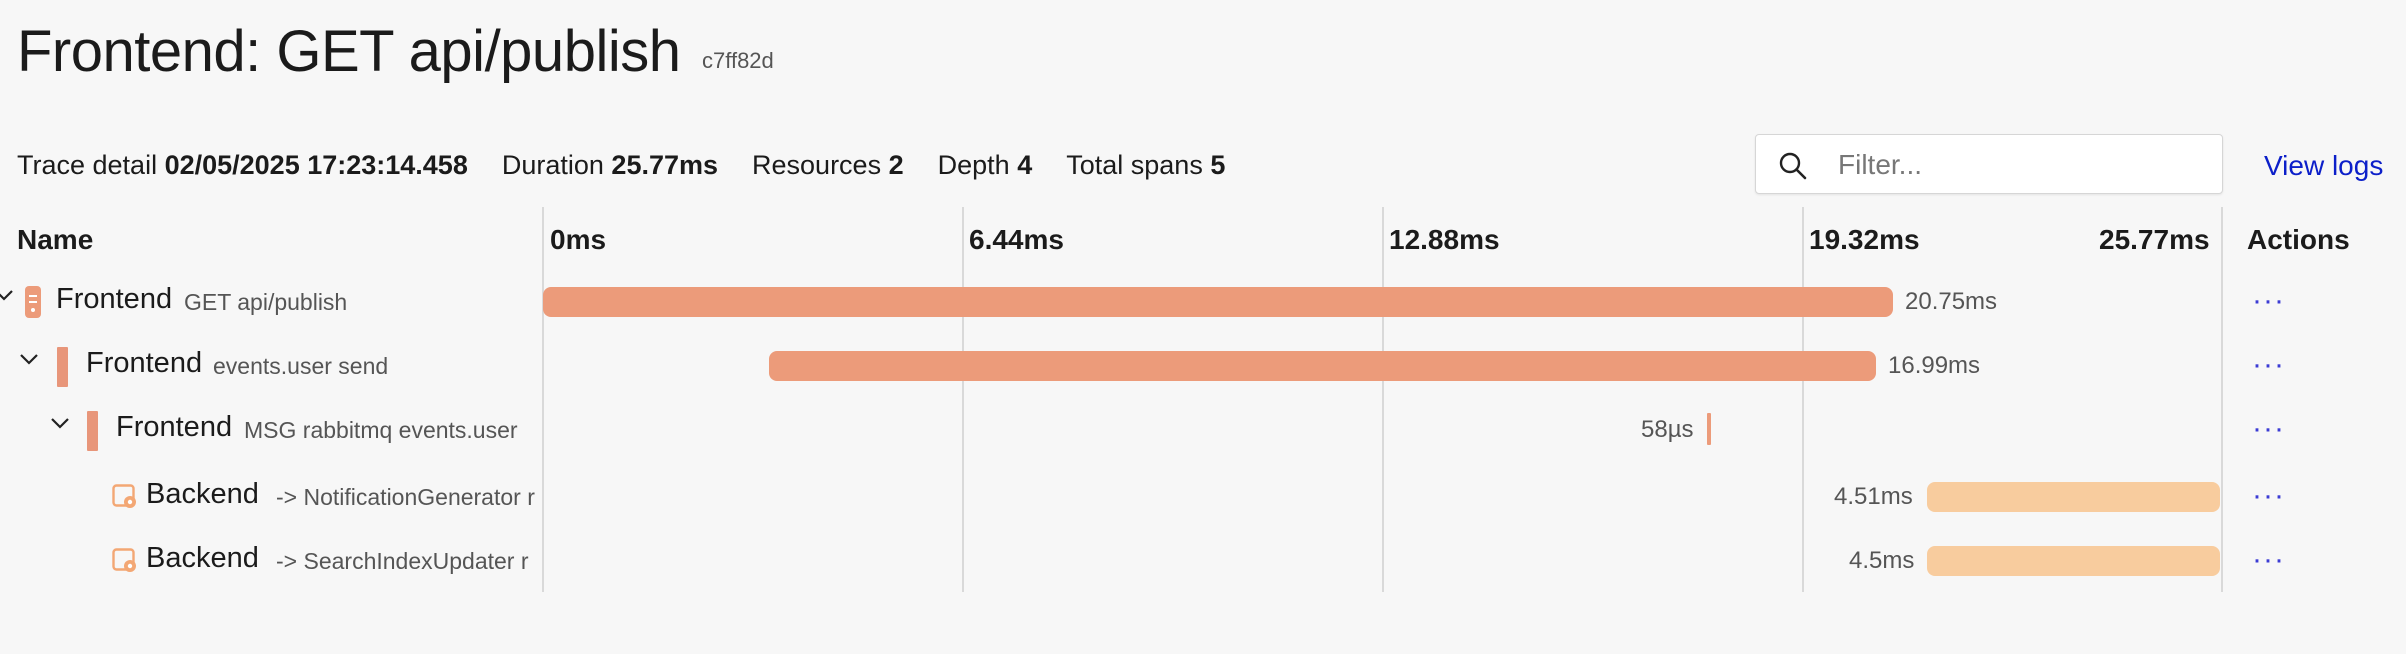 The height and width of the screenshot is (654, 2406). What do you see at coordinates (2154, 239) in the screenshot?
I see `tick-label: 25.77ms` at bounding box center [2154, 239].